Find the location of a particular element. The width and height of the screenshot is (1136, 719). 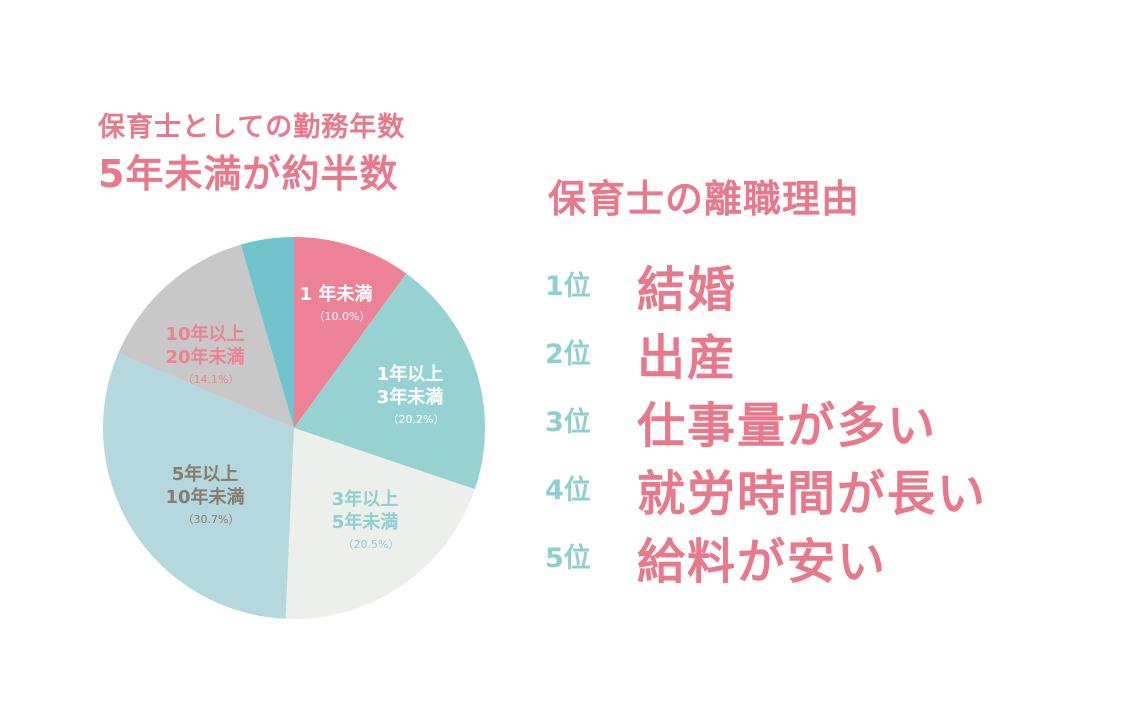

rank-reason: 出産 is located at coordinates (687, 358).